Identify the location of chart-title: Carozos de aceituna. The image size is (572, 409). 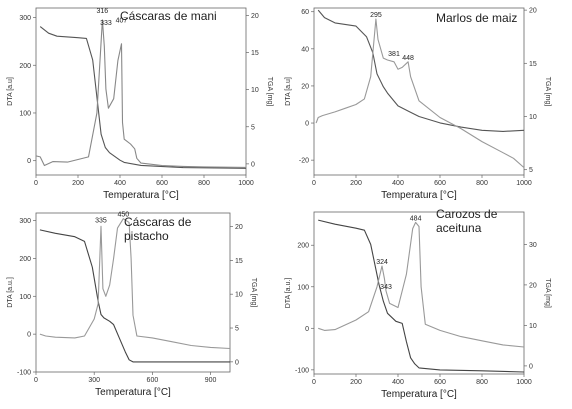
(467, 221).